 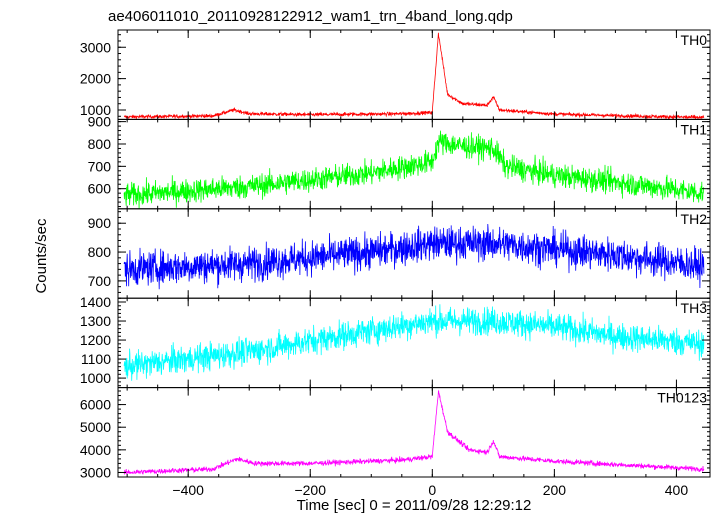 I want to click on y-tick-label: 600, so click(x=100, y=189).